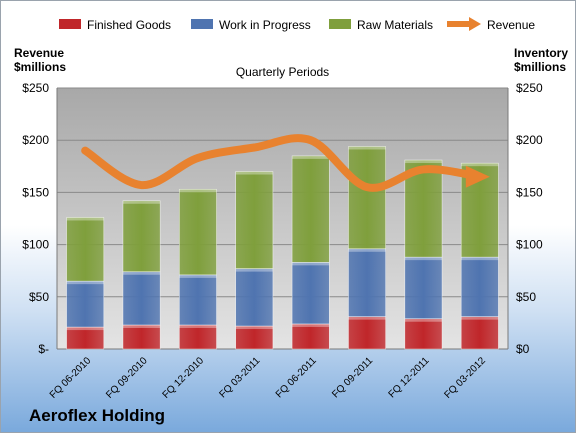 This screenshot has height=433, width=576. Describe the element at coordinates (129, 25) in the screenshot. I see `legend-label: Finished Goods` at that location.